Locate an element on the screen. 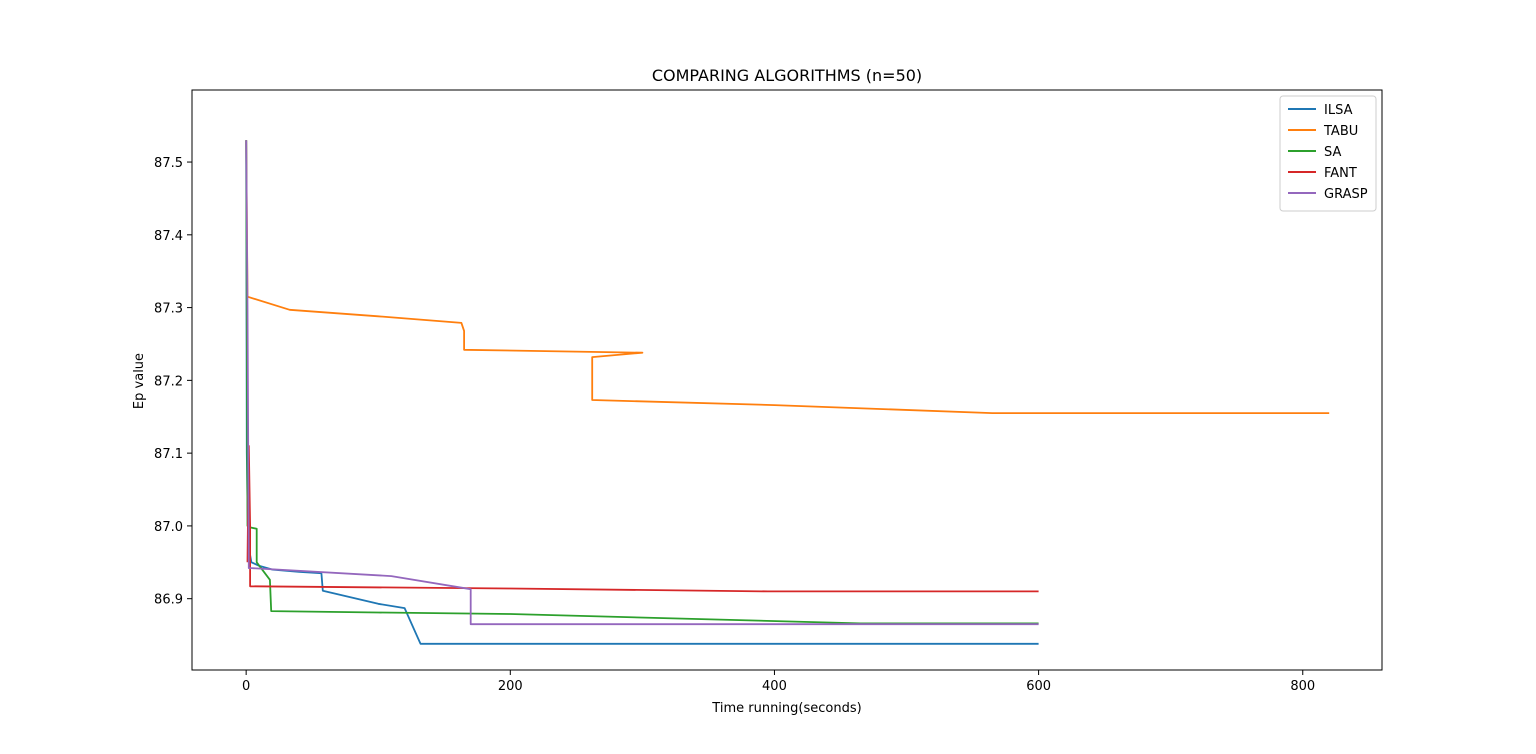 This screenshot has width=1536, height=754. legend: ILSA TABU SA FANT GRASP is located at coordinates (1328, 153).